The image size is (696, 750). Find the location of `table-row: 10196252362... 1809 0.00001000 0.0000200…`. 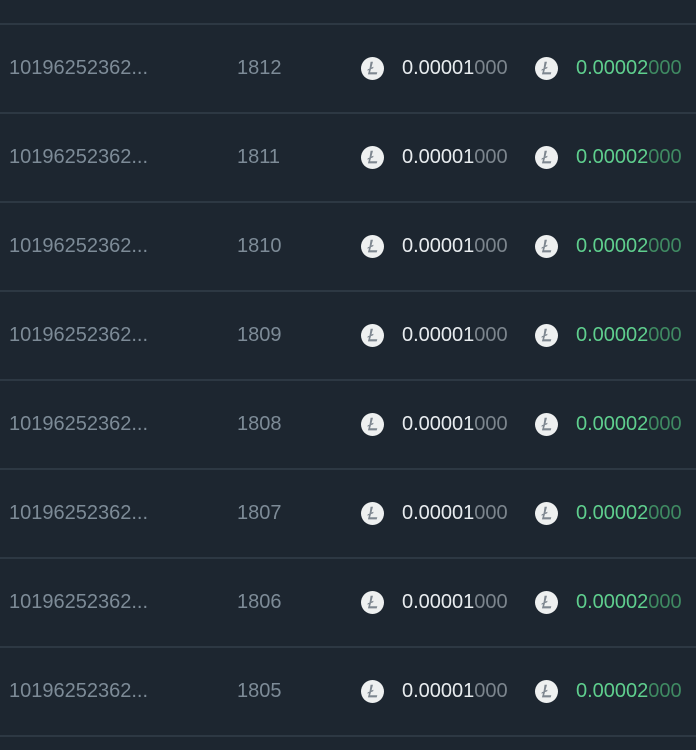

table-row: 10196252362... 1809 0.00001000 0.0000200… is located at coordinates (348, 334).